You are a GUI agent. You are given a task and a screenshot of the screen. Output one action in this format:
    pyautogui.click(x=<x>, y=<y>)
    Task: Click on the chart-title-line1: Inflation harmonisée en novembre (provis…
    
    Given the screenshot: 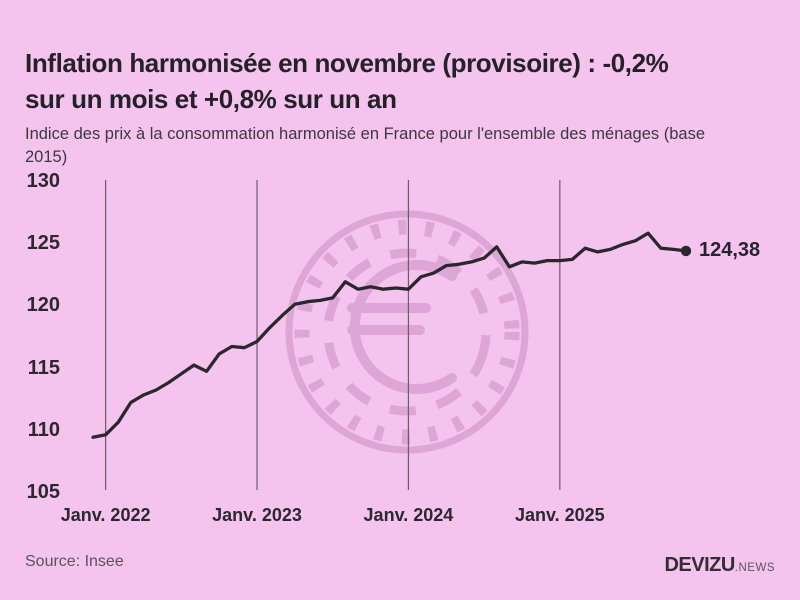 What is the action you would take?
    pyautogui.click(x=347, y=63)
    